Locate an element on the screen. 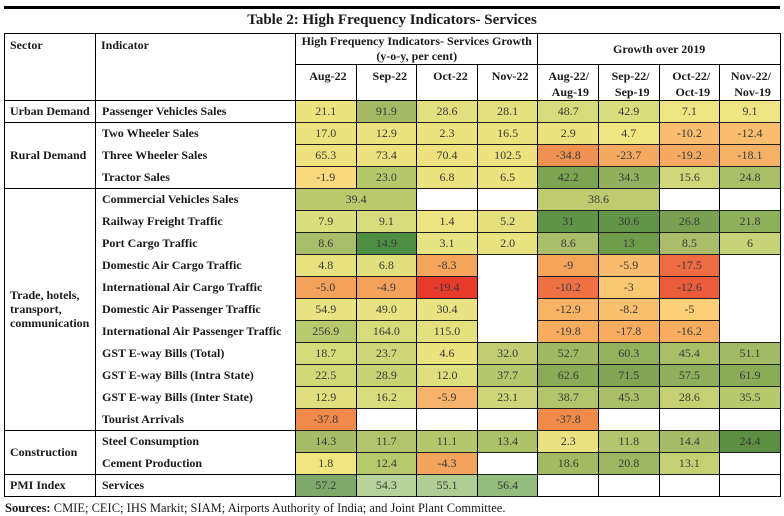 This screenshot has height=516, width=784. sector-group: PMI Index Services 57.2 54.3 55.1 56.4 is located at coordinates (392, 486).